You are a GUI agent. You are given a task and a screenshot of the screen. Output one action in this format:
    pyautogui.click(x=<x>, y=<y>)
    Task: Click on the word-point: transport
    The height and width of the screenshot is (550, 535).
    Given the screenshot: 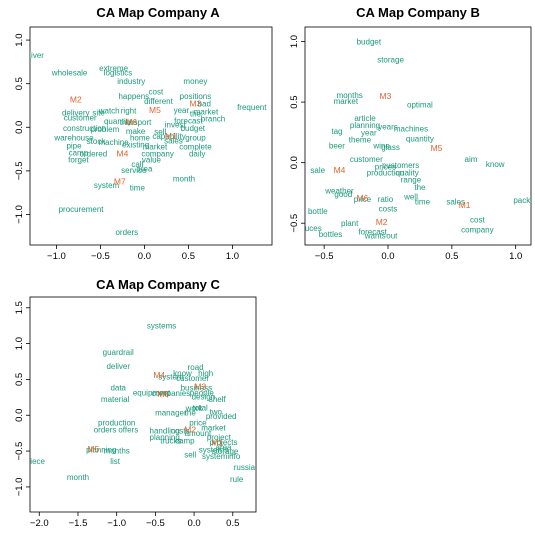 What is the action you would take?
    pyautogui.click(x=136, y=122)
    